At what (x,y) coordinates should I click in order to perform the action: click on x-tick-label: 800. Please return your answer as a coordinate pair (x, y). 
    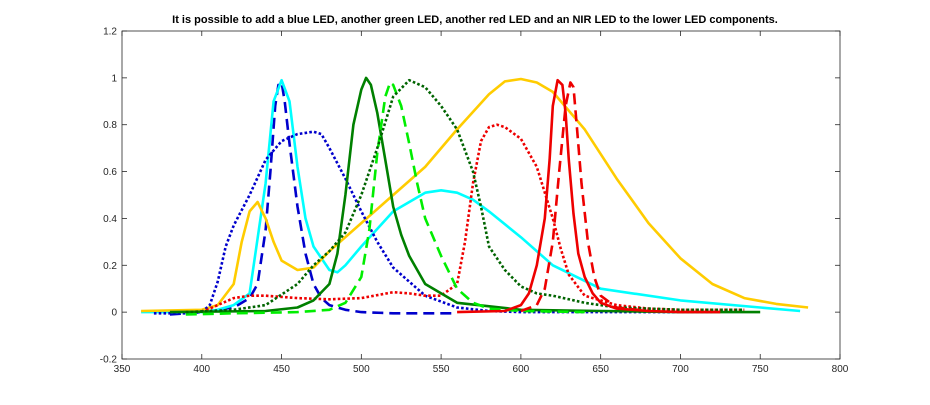
    Looking at the image, I should click on (840, 369).